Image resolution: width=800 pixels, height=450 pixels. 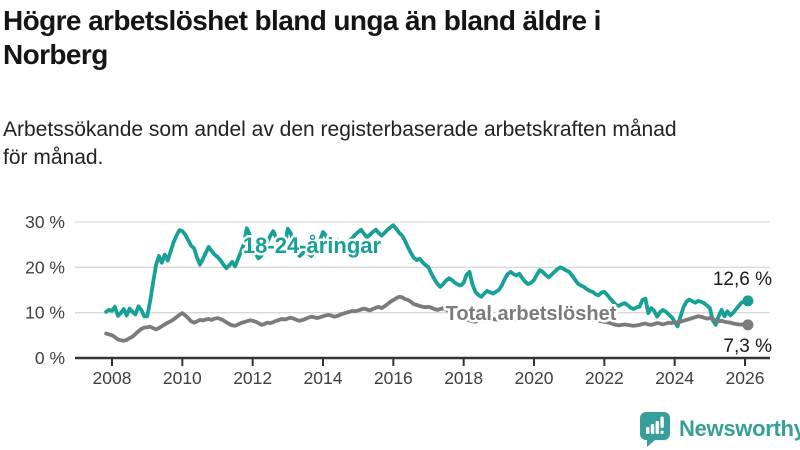 What do you see at coordinates (427, 318) in the screenshot?
I see `series-line-total` at bounding box center [427, 318].